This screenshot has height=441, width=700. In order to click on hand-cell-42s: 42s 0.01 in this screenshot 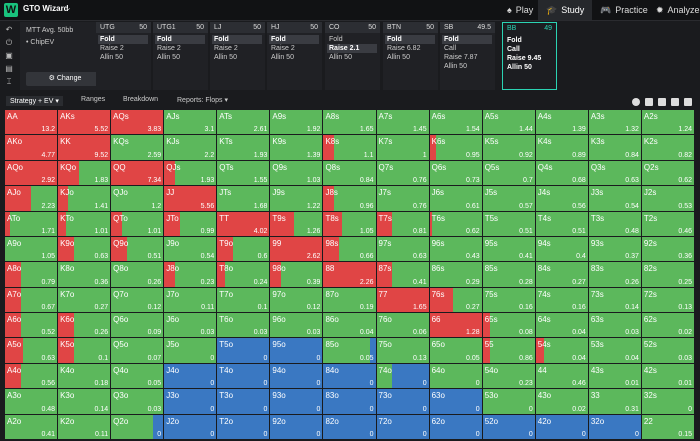, I will do `click(668, 376)`.